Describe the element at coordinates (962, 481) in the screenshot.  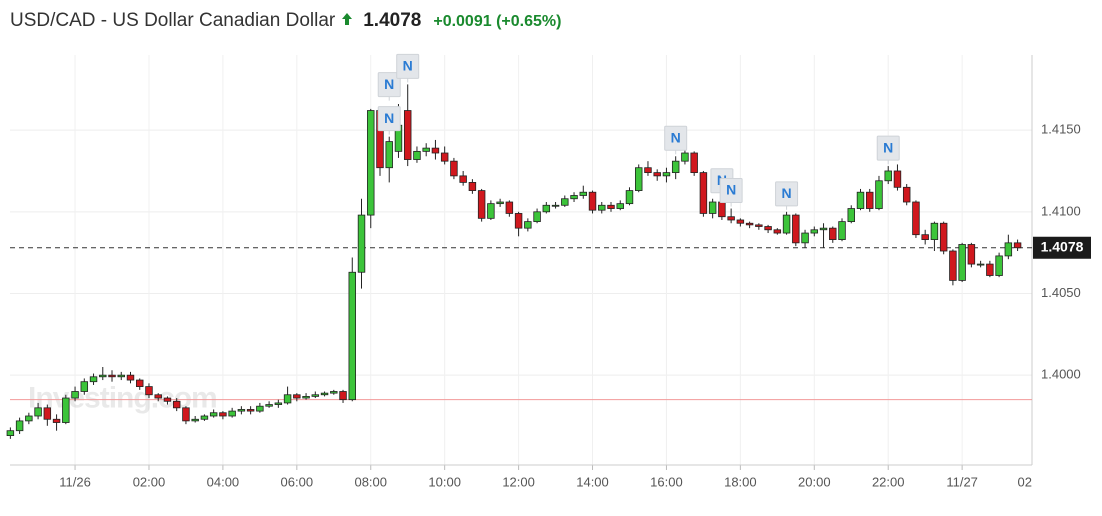
I see `x-tick-label: 11/27` at that location.